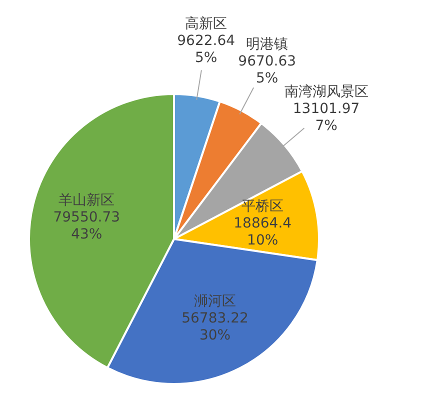  Describe the element at coordinates (206, 49) in the screenshot. I see `data-label: 9622.64 5%` at that location.